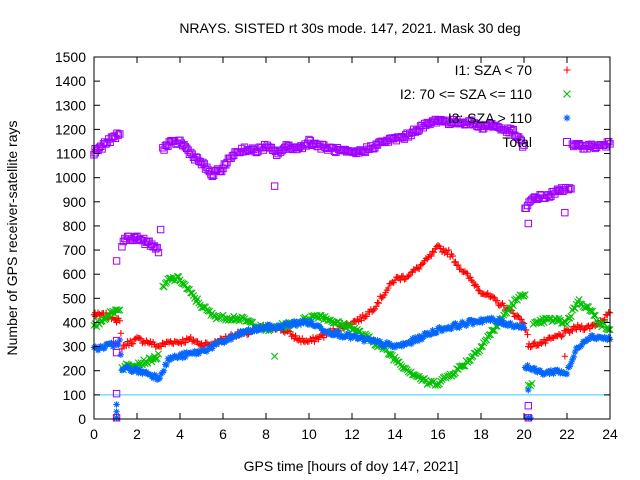 This screenshot has width=640, height=480. Describe the element at coordinates (485, 94) in the screenshot. I see `legend-item-2: I2: 70 <= SZA <= 110` at that location.